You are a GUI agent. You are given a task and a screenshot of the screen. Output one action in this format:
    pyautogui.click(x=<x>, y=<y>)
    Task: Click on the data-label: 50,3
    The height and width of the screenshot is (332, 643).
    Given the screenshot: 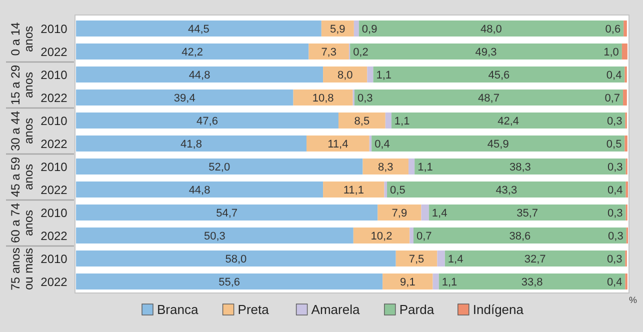 What is the action you would take?
    pyautogui.click(x=215, y=236)
    